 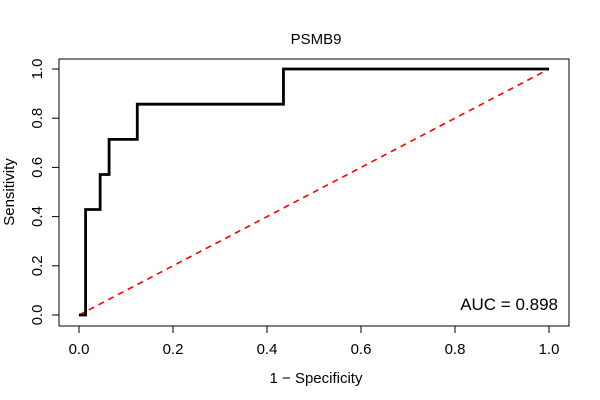 I want to click on y-tick-label: 0.0, so click(x=37, y=315).